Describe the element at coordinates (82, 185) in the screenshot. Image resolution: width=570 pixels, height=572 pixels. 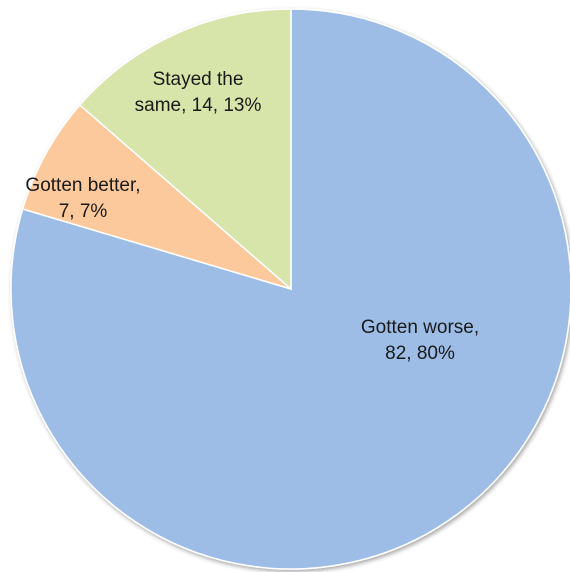
I see `slice-label-line: Gotten better,` at that location.